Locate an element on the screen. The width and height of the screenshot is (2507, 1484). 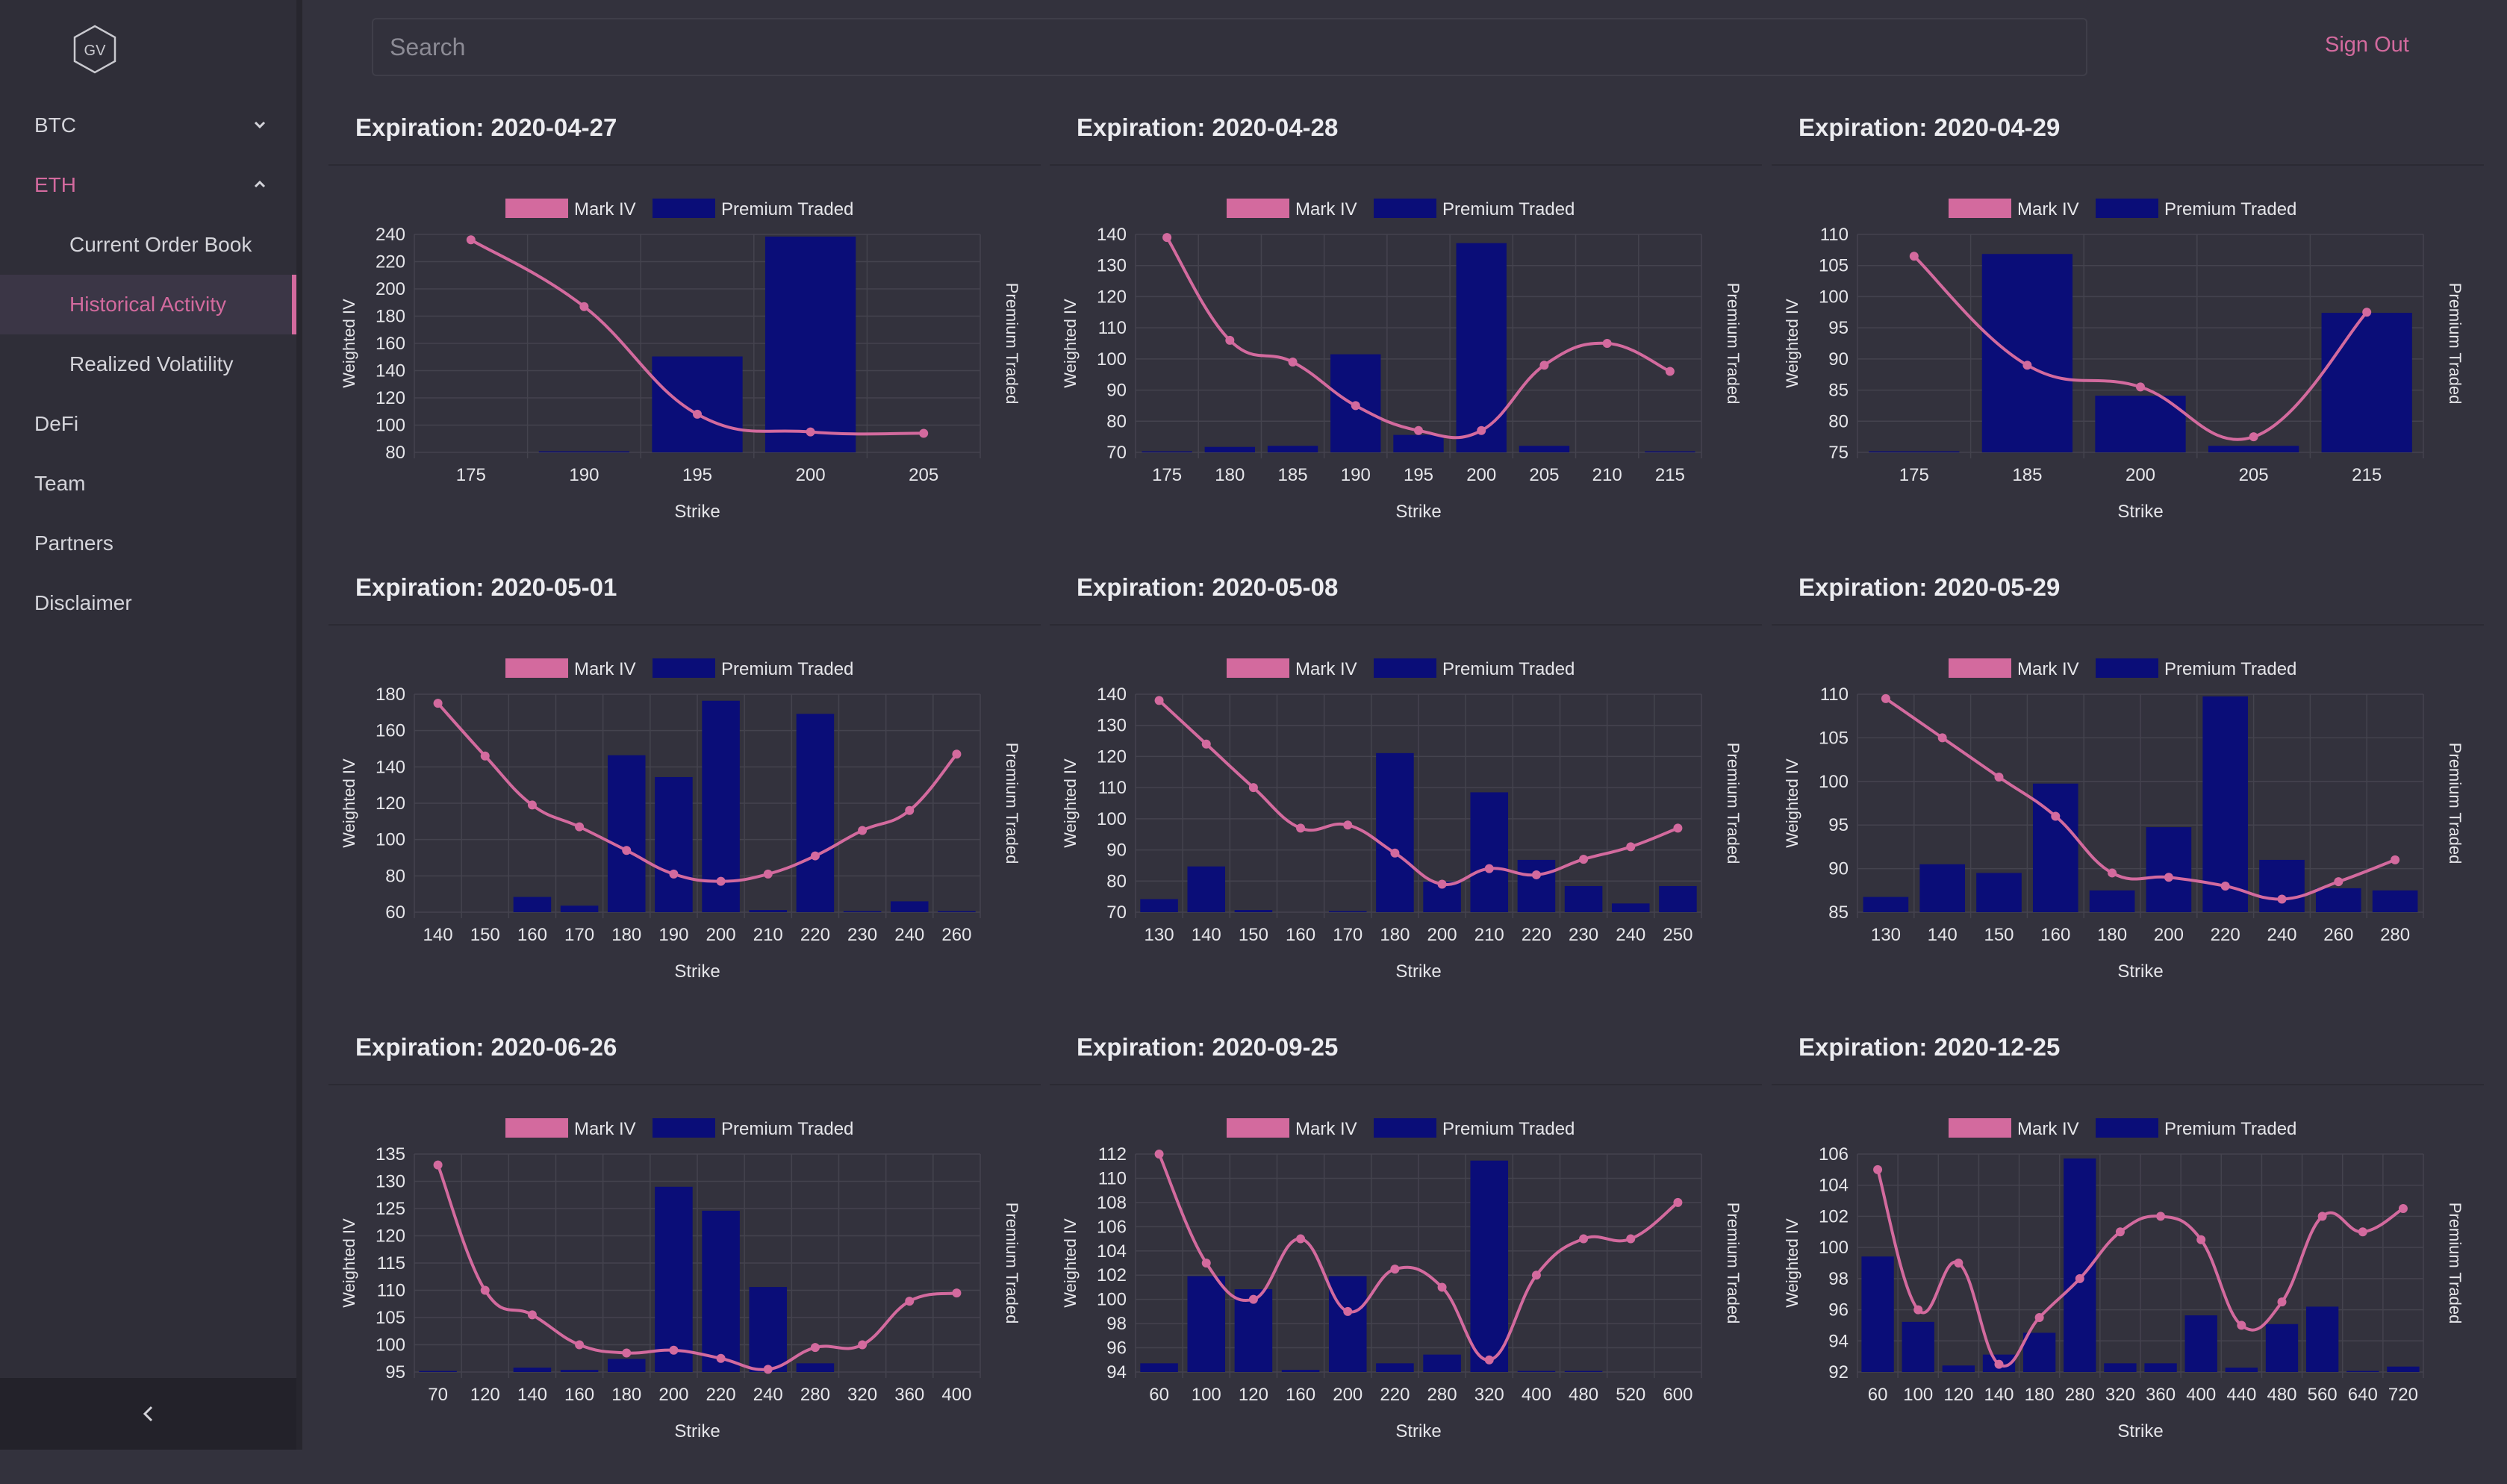
sidebar-item-label: Realized Volatility is located at coordinates (151, 364).